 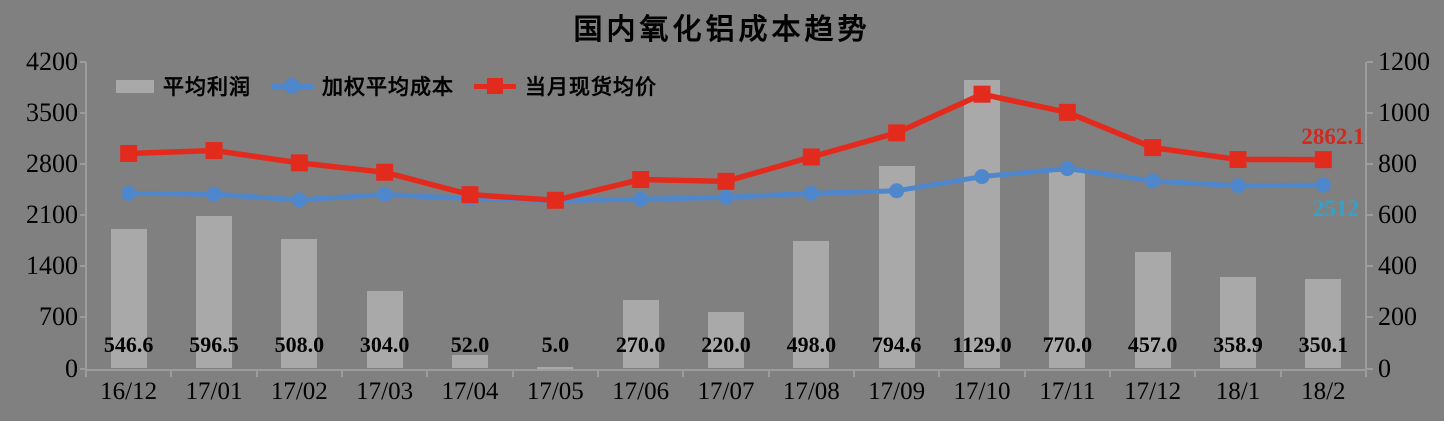 I want to click on left-axis-line, so click(x=86, y=216).